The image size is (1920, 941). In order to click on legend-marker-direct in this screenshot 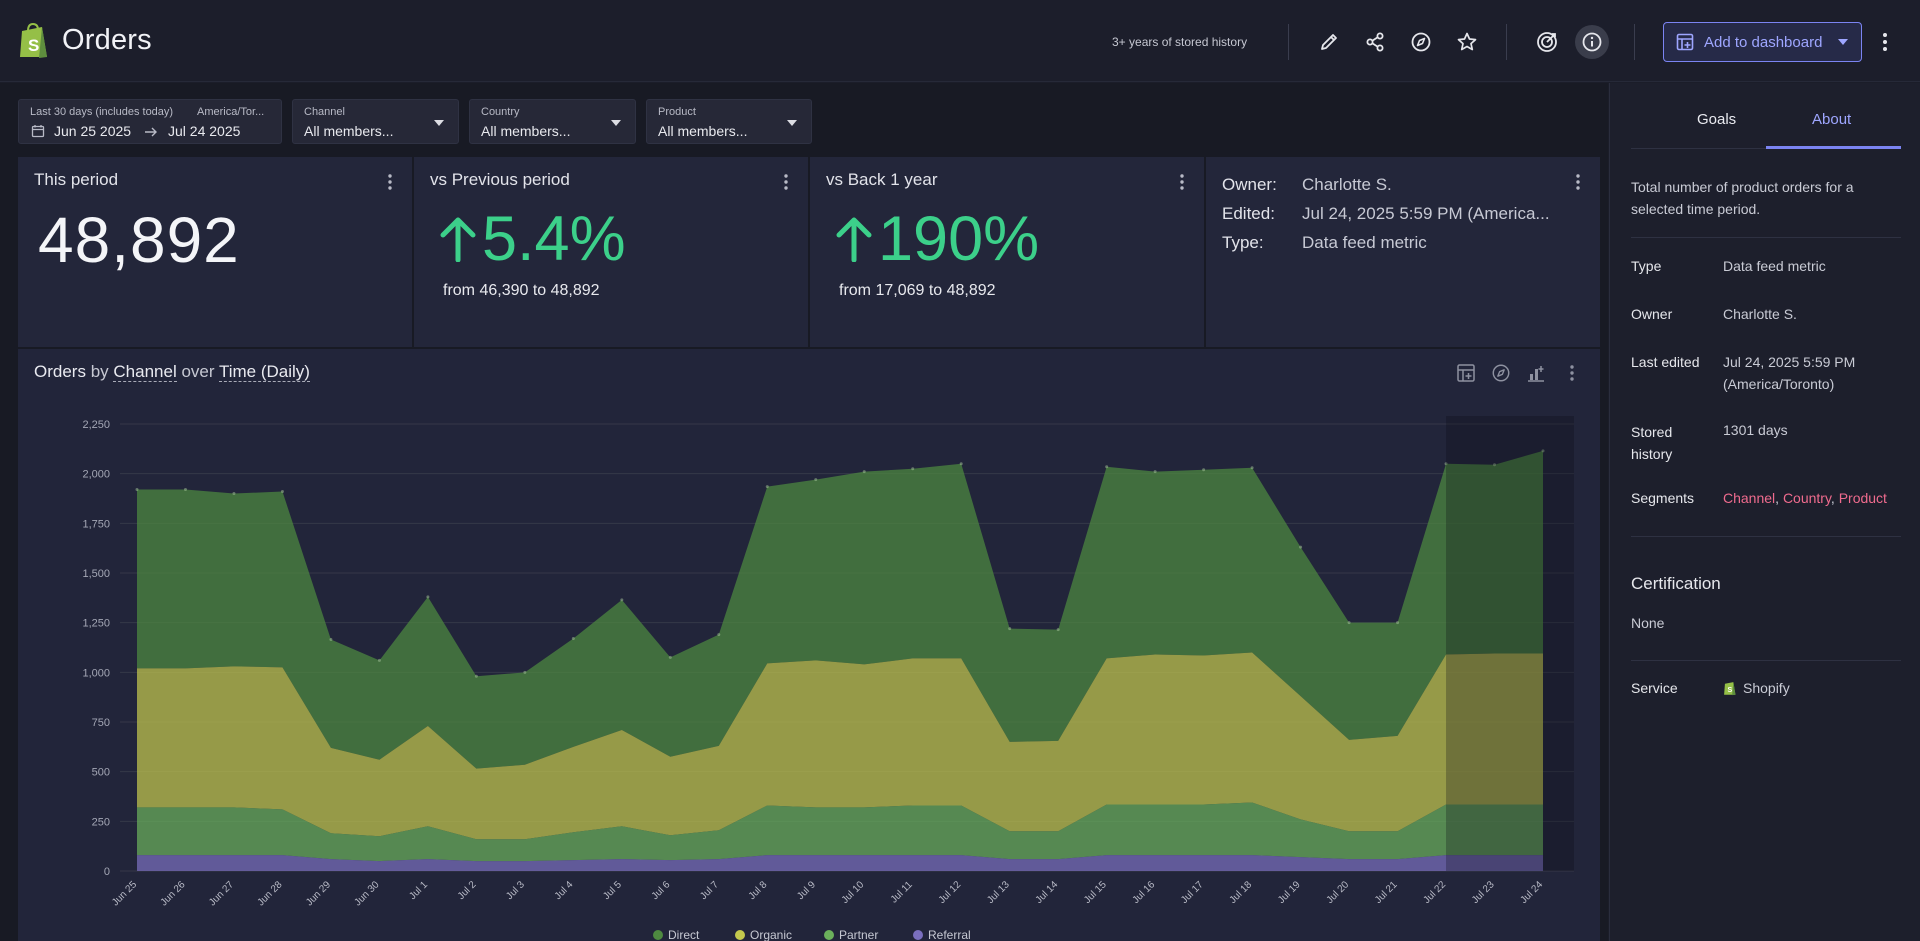, I will do `click(658, 935)`.